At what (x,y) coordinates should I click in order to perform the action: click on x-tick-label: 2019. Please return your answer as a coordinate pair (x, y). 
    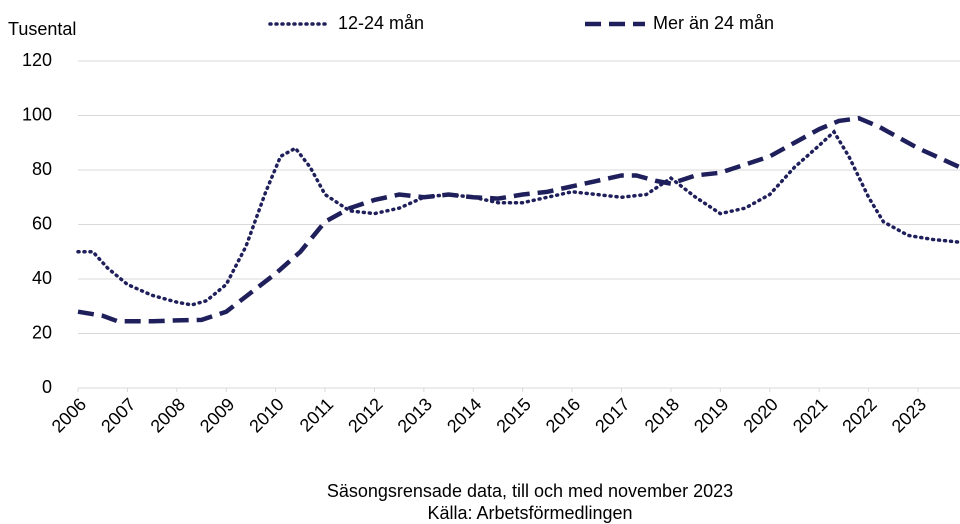
    Looking at the image, I should click on (711, 415).